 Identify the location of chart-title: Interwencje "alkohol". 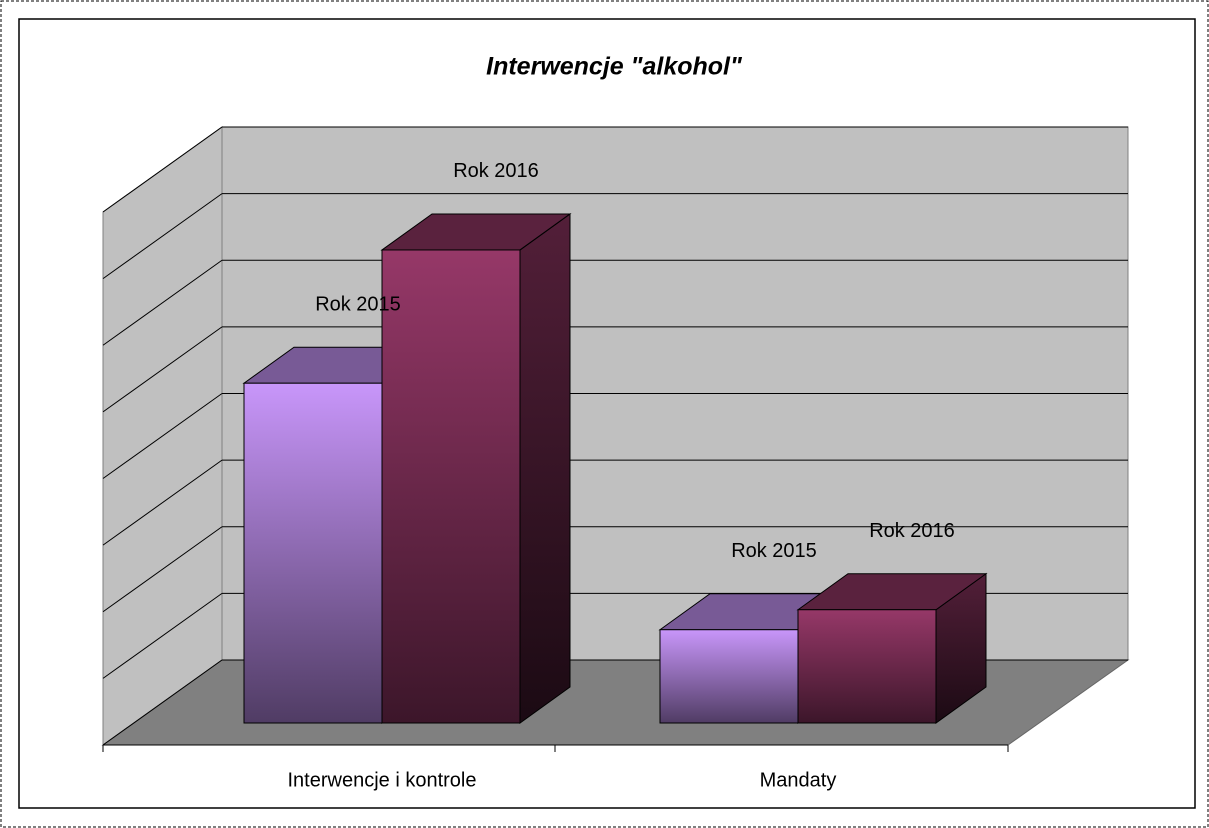
(614, 67).